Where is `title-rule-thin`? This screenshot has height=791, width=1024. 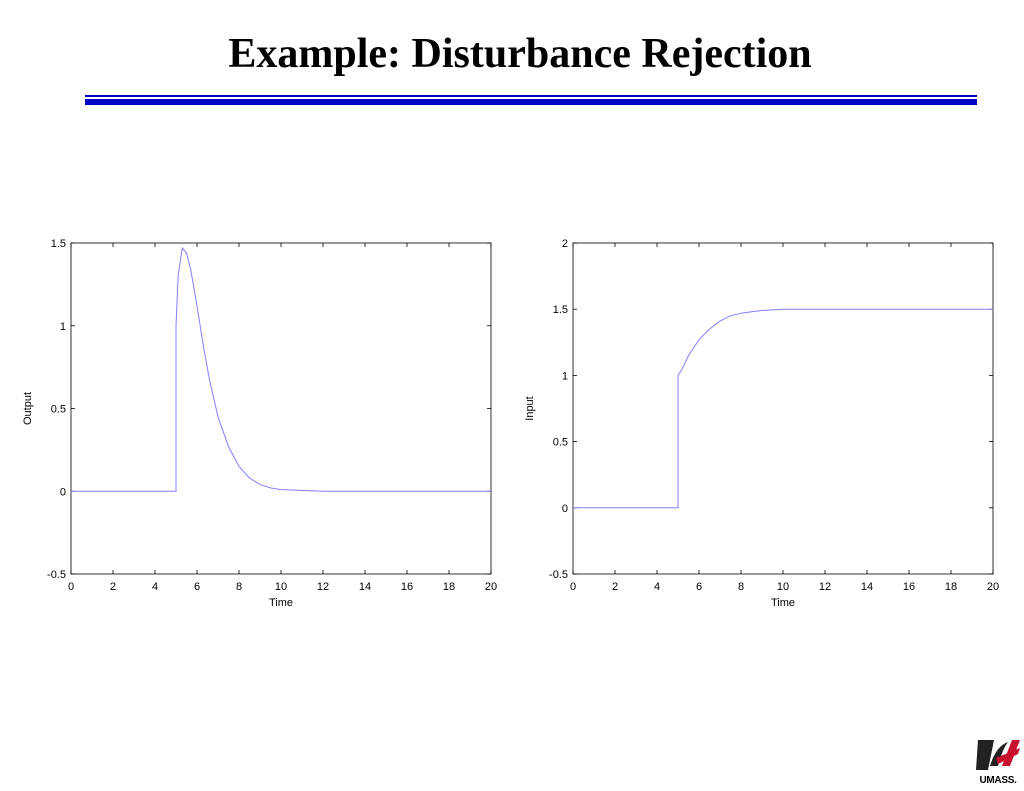 title-rule-thin is located at coordinates (531, 96).